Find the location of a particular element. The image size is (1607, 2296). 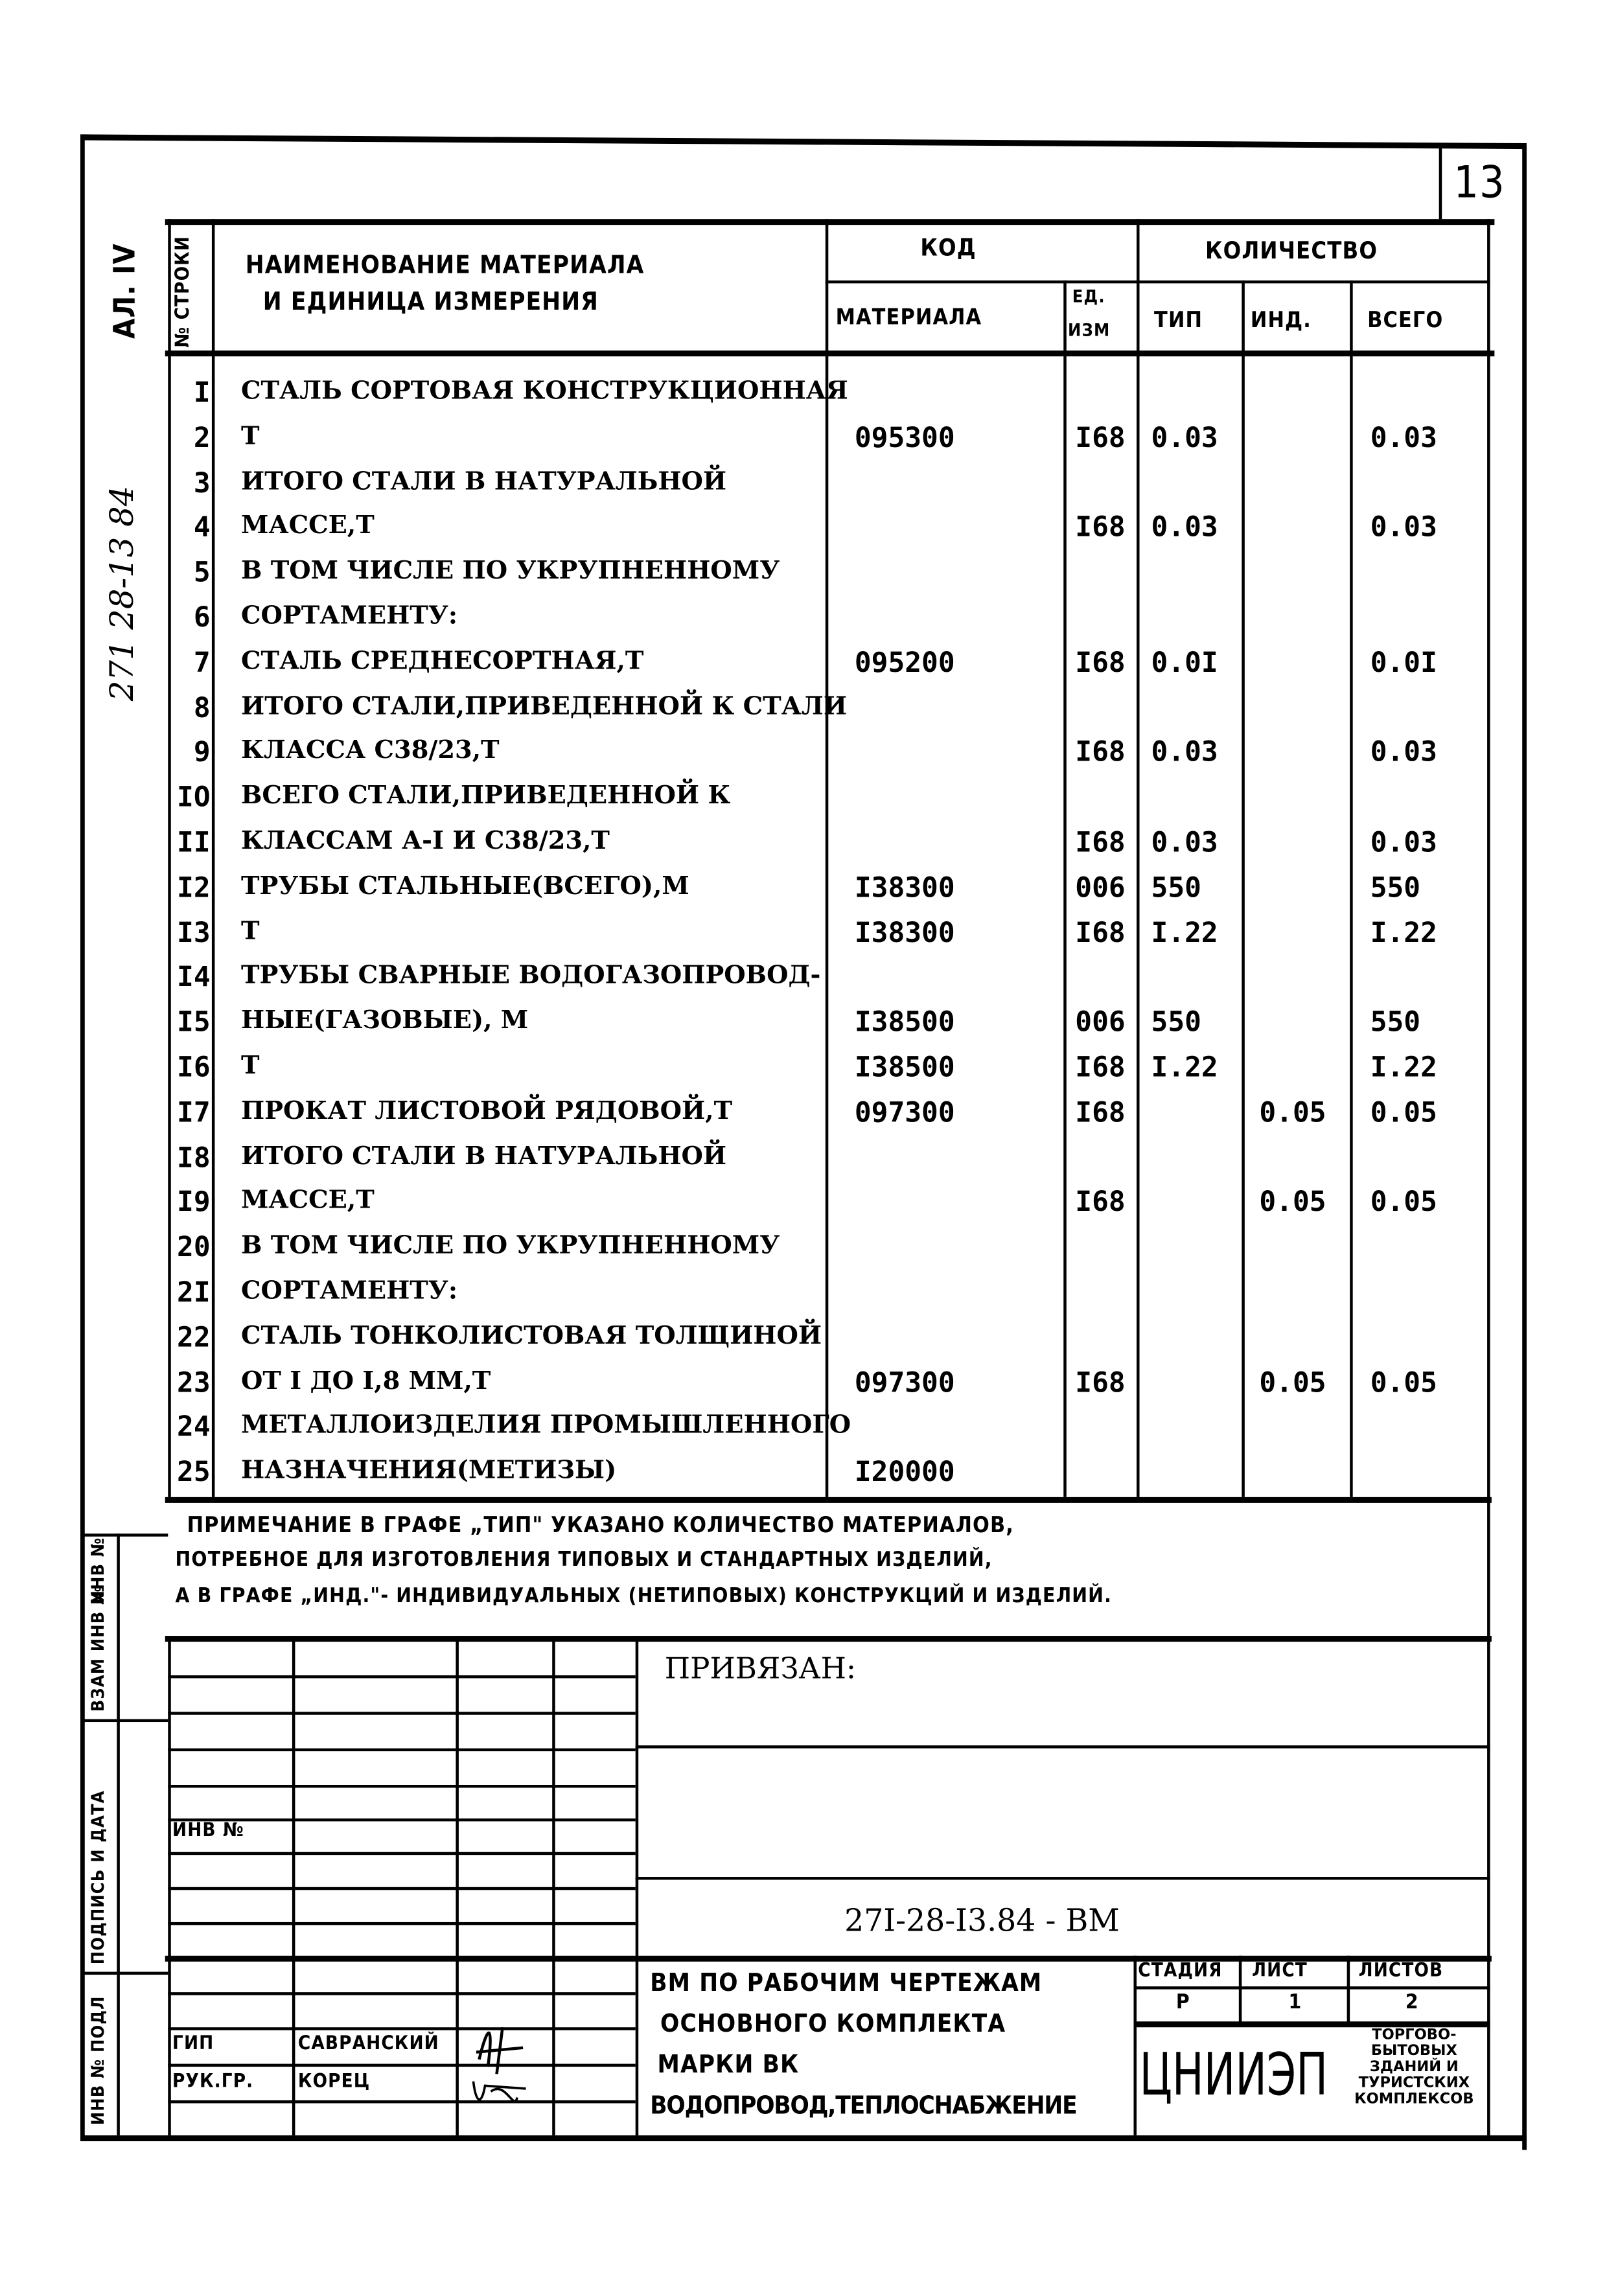

note-top is located at coordinates (828, 1500).